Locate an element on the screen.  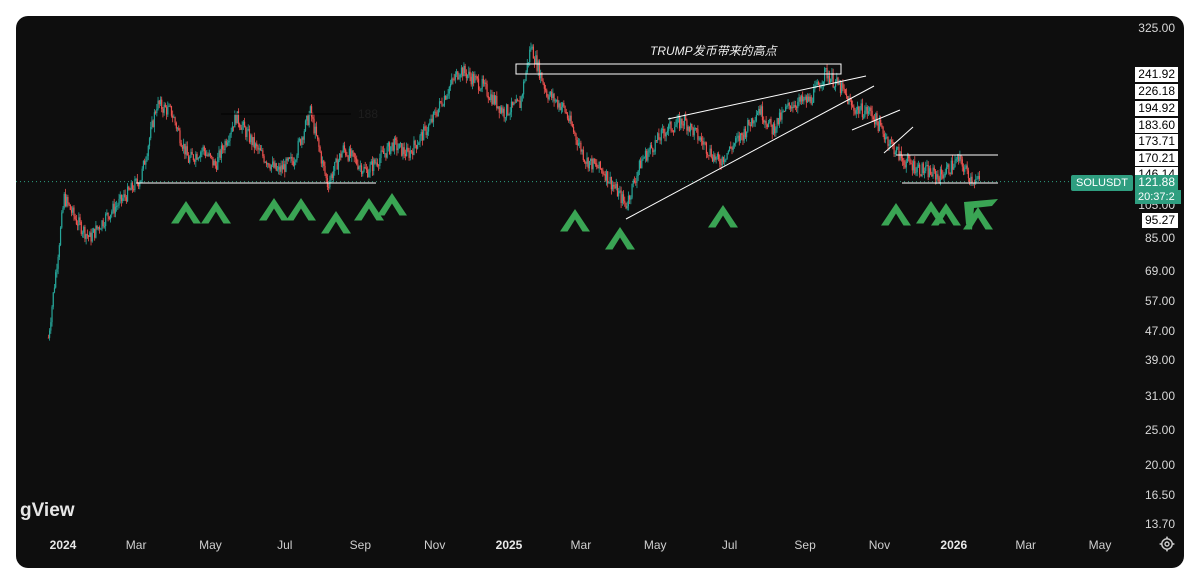
settings-gear-icon is located at coordinates (1167, 544).